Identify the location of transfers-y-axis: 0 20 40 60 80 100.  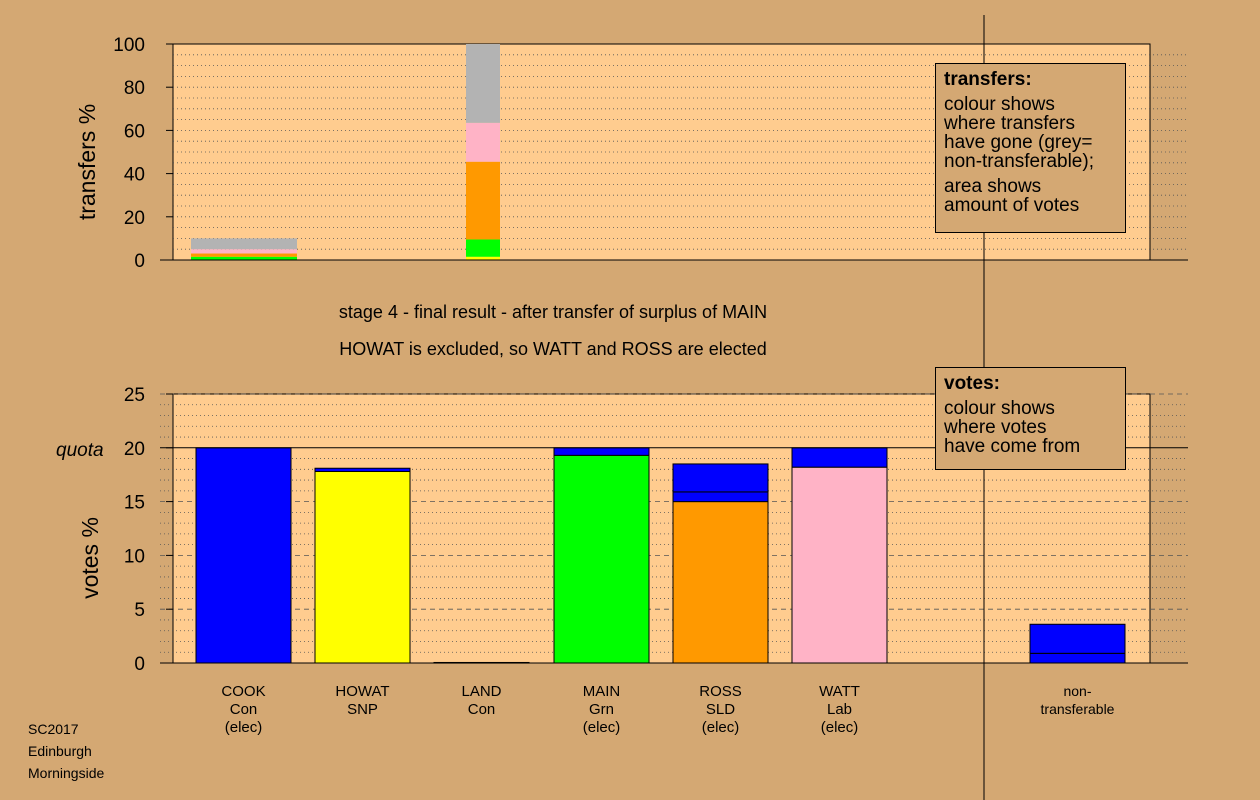
(143, 153).